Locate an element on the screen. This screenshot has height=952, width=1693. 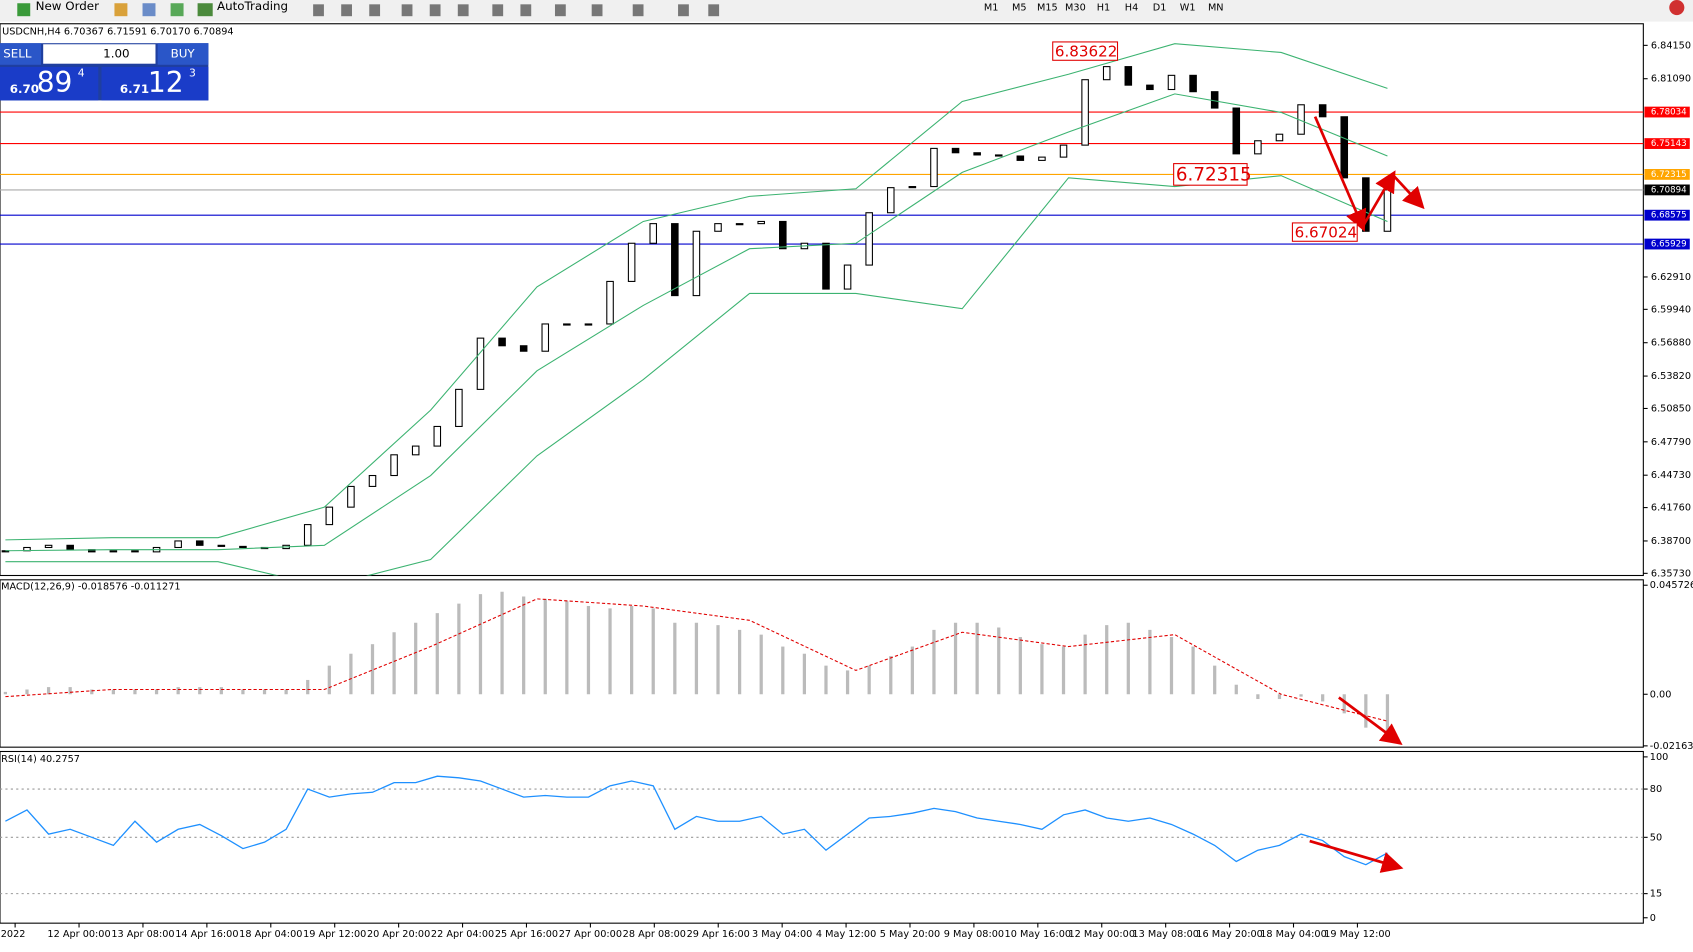
auto-trading: AutoTrading is located at coordinates (252, 6).